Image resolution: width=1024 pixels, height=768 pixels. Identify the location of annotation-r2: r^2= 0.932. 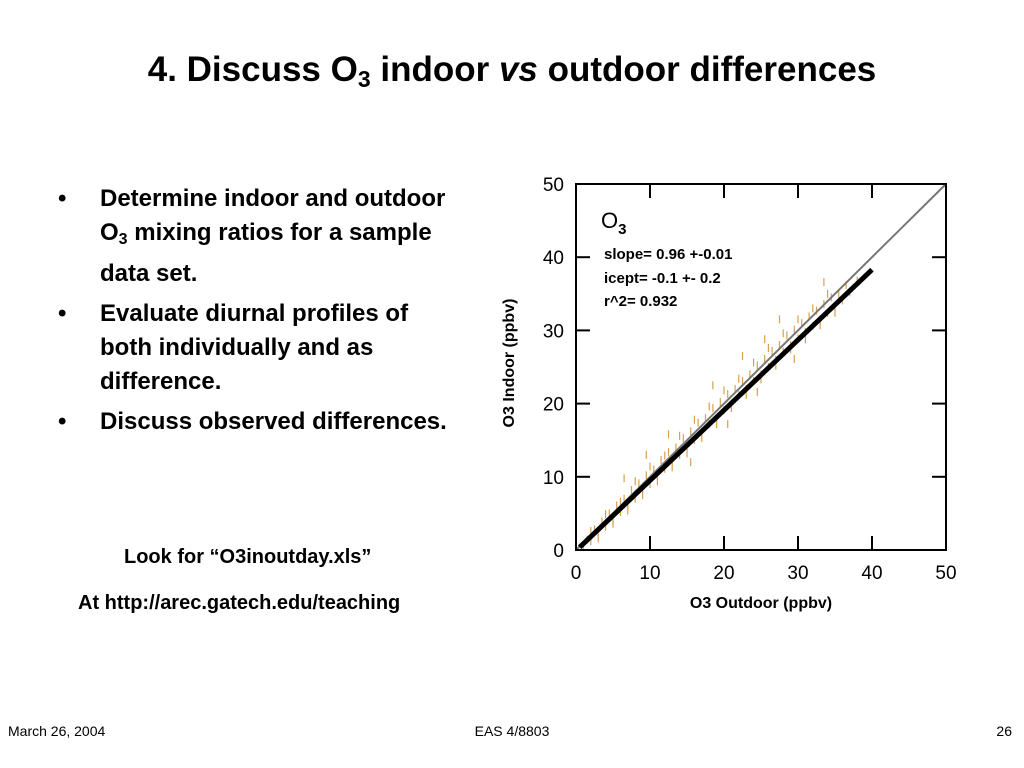
(640, 301).